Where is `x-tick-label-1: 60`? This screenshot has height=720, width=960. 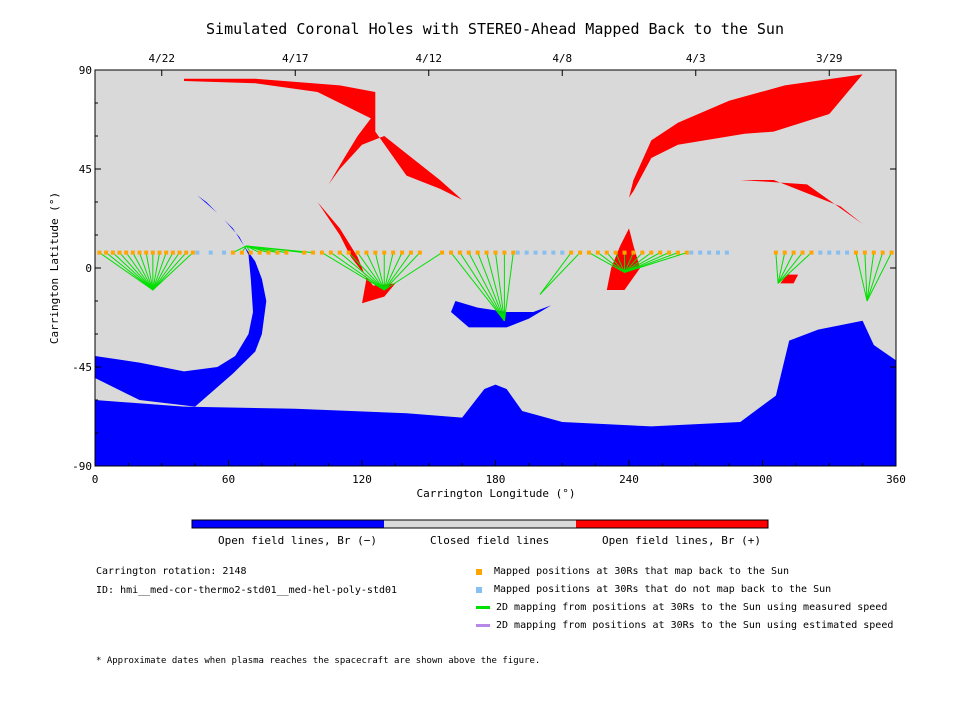
x-tick-label-1: 60 is located at coordinates (228, 479).